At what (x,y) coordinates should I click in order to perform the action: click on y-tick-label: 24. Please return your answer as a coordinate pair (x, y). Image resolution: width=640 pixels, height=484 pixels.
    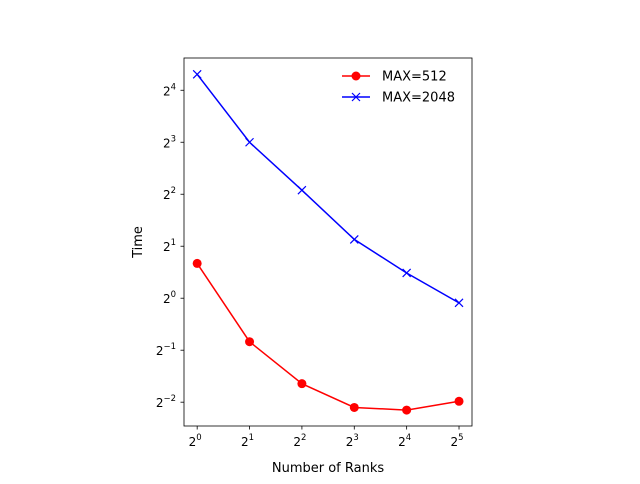
    Looking at the image, I should click on (169, 90).